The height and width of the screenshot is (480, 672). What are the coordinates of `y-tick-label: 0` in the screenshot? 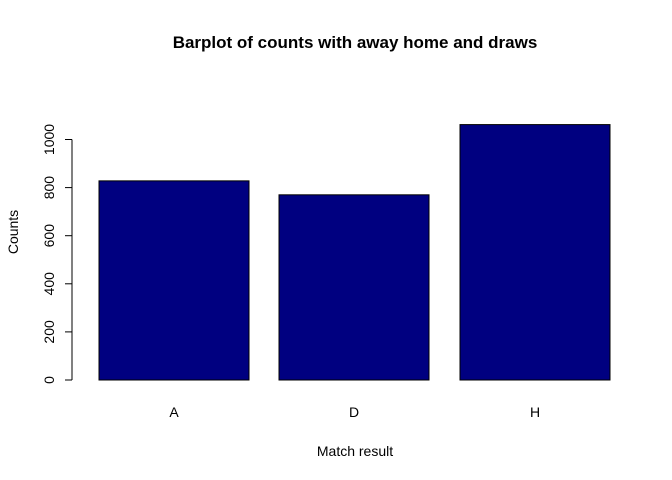 It's located at (49, 380).